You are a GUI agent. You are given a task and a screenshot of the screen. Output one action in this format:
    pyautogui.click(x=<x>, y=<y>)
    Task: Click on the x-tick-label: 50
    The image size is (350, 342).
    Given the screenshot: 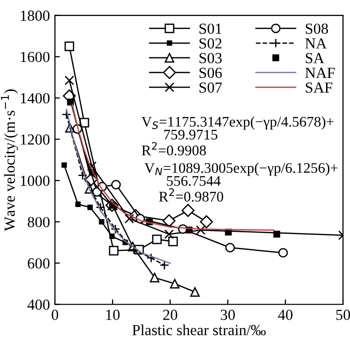 What is the action you would take?
    pyautogui.click(x=343, y=315)
    